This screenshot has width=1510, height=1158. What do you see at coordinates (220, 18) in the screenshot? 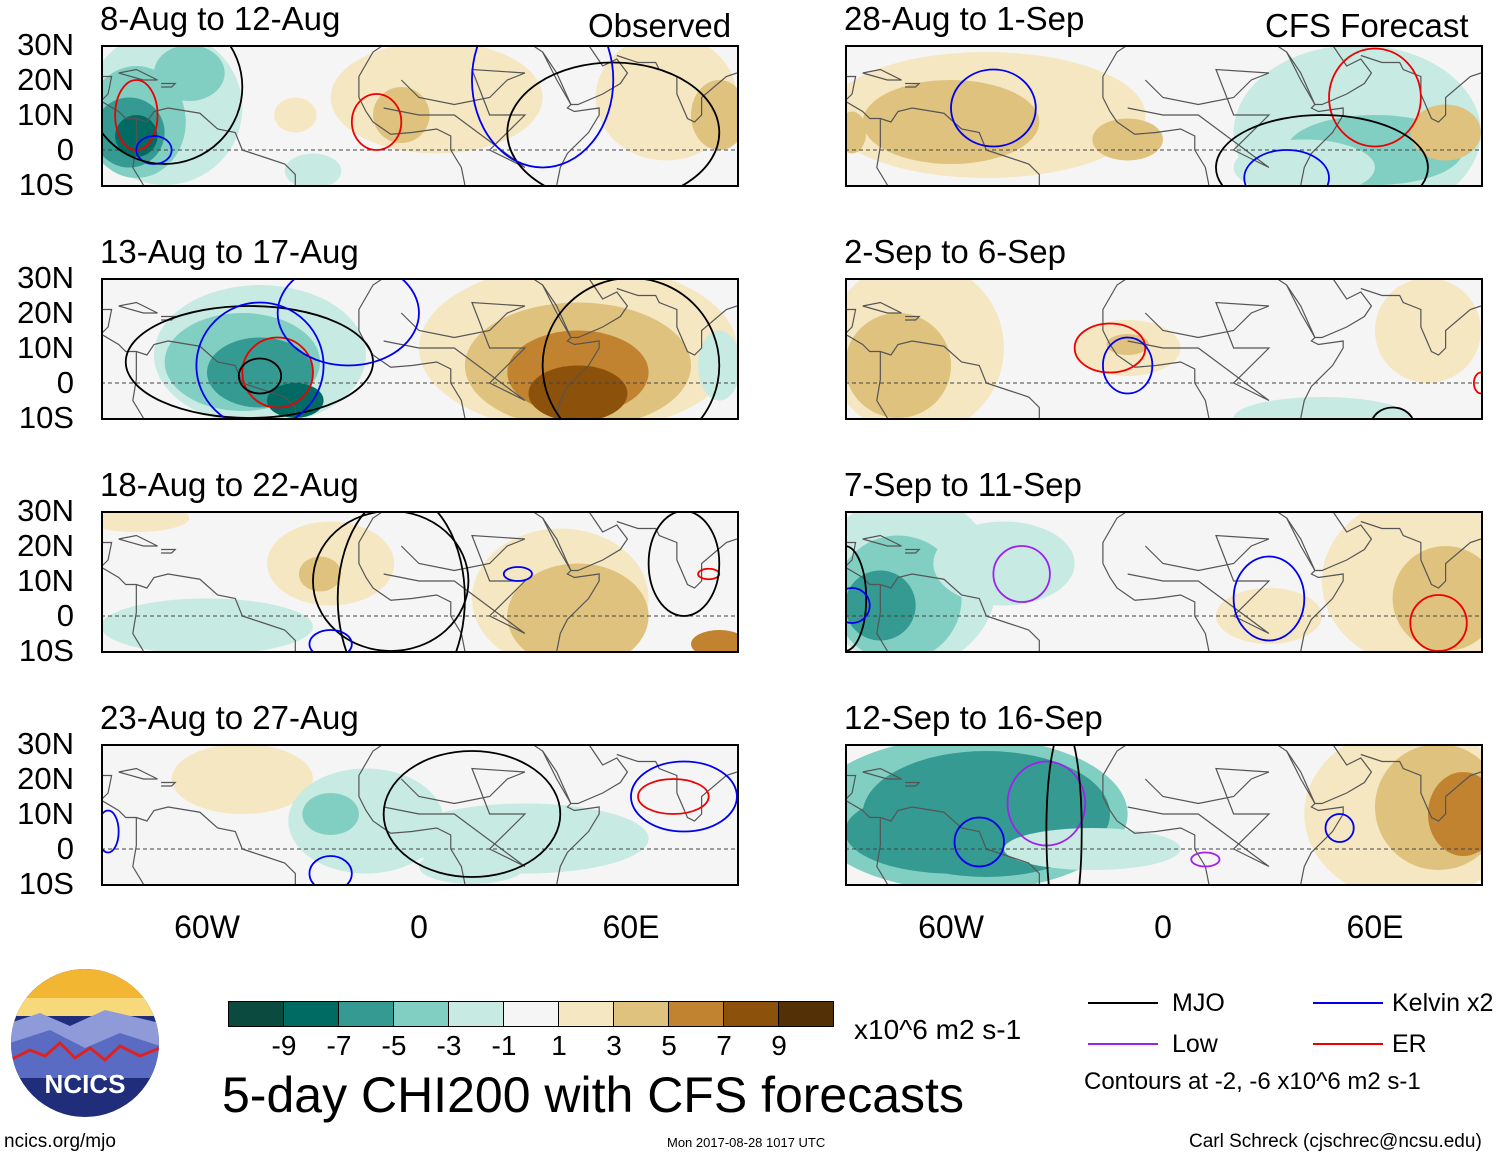
I see `panel-title: 8-Aug to 12-Aug` at bounding box center [220, 18].